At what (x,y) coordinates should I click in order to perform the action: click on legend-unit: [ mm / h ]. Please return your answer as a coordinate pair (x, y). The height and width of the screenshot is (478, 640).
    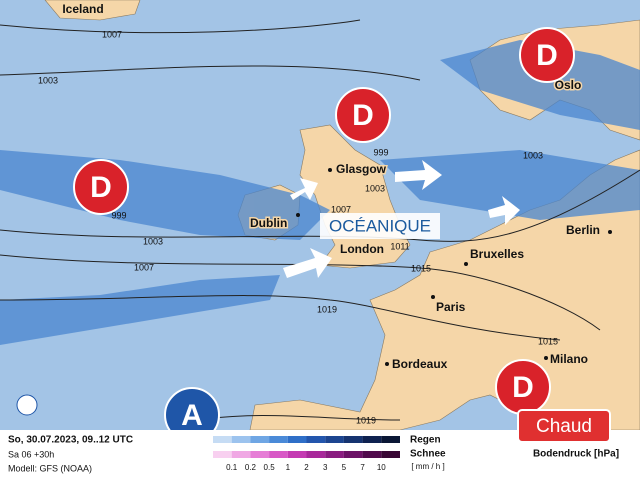
    Looking at the image, I should click on (427, 466).